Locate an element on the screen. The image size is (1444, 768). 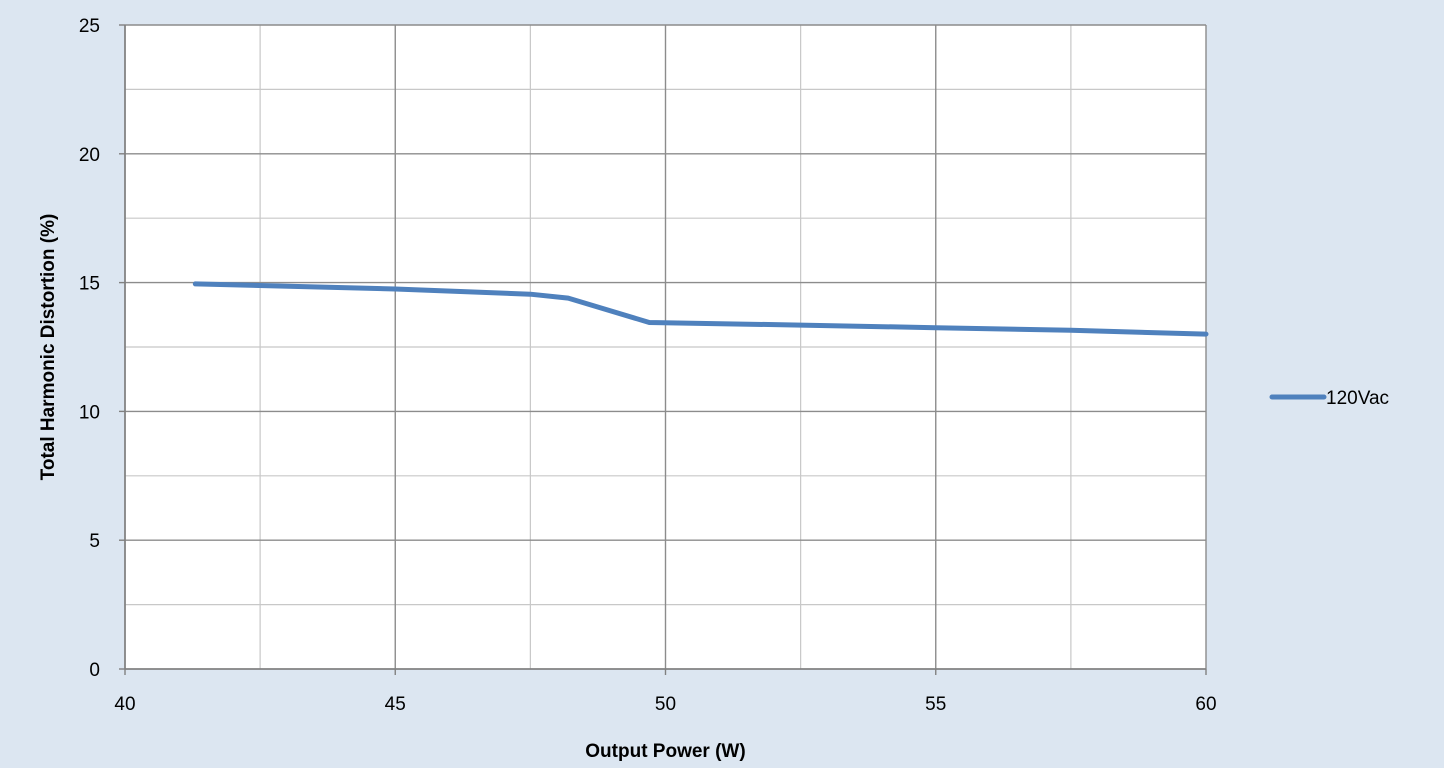
x-tick-label: 55 is located at coordinates (935, 704).